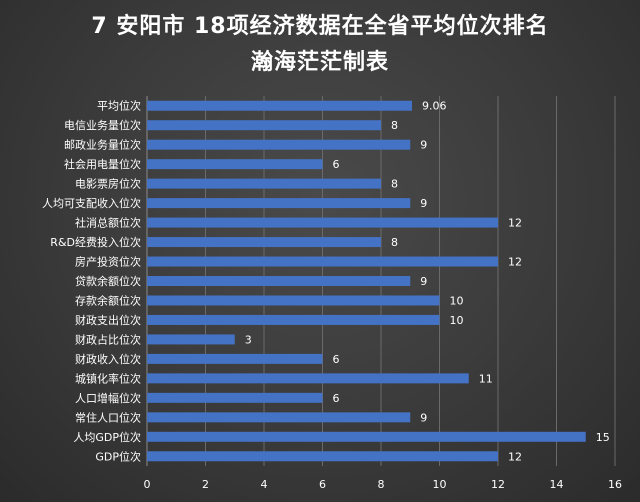 The height and width of the screenshot is (502, 640). What do you see at coordinates (486, 378) in the screenshot?
I see `data-label: 11` at bounding box center [486, 378].